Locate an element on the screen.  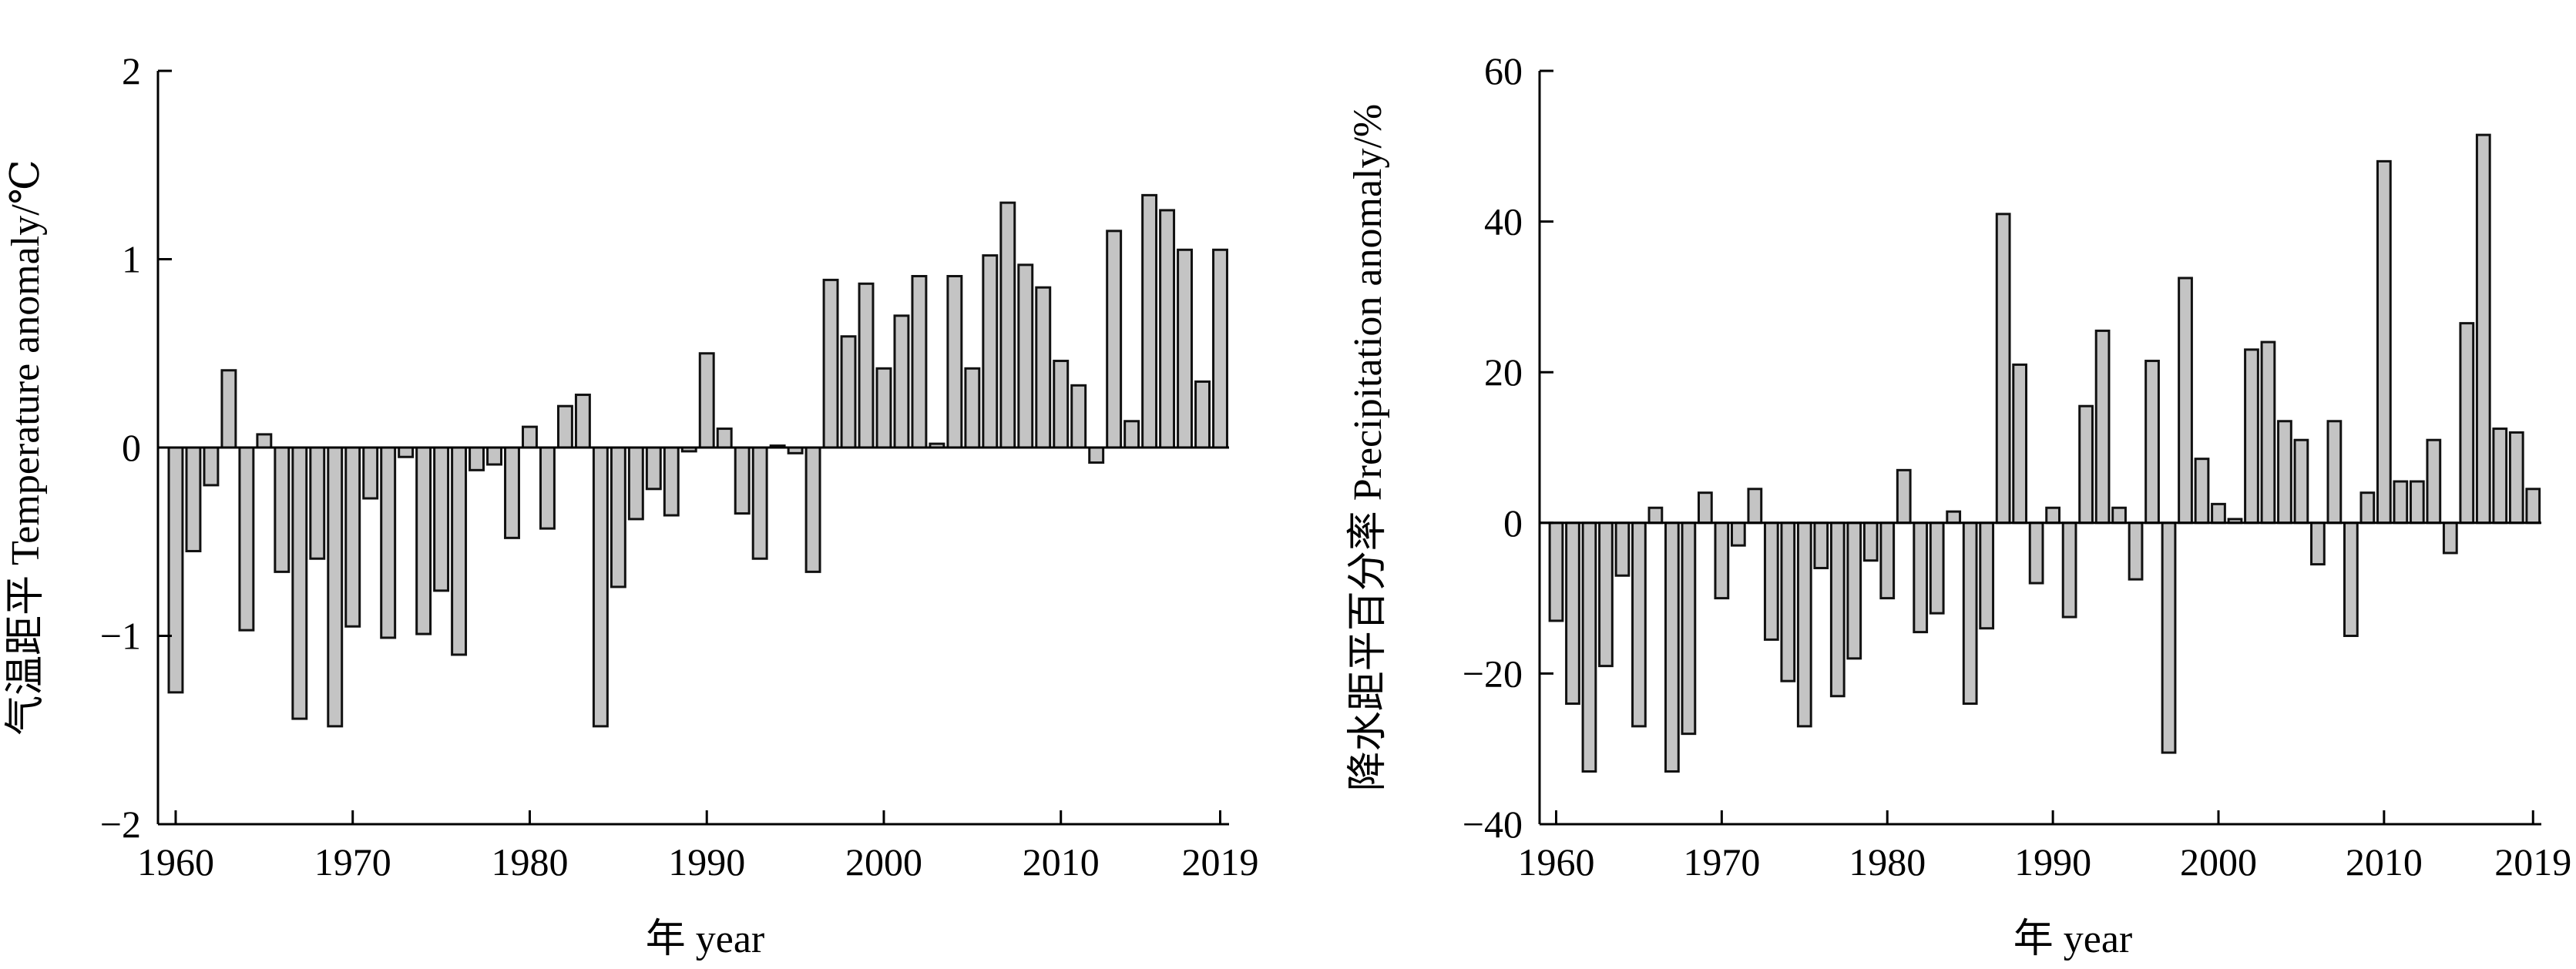
bar-1991 is located at coordinates (724, 438).